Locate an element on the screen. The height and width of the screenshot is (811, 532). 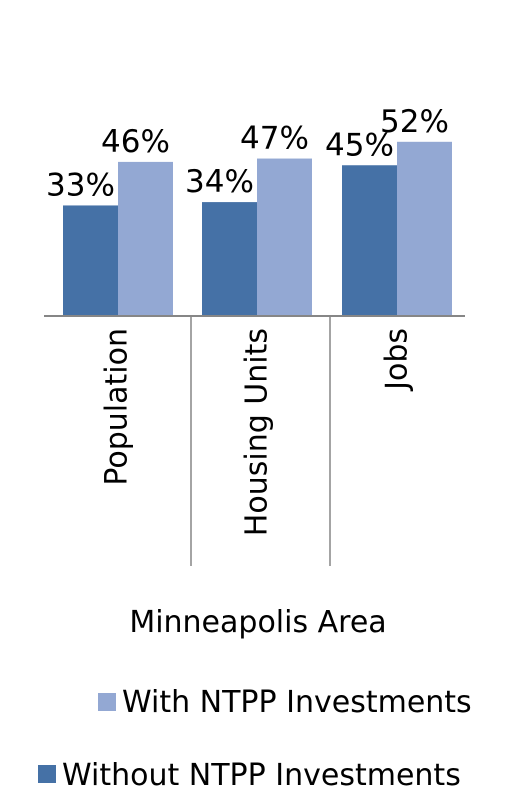
legend-item-without: Without NTPP Investments is located at coordinates (249, 775).